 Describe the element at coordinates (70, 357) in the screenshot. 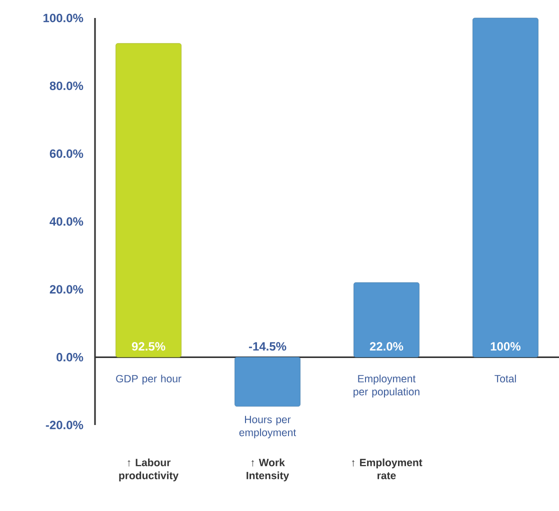

I see `y-tick-label: 0.0%` at that location.